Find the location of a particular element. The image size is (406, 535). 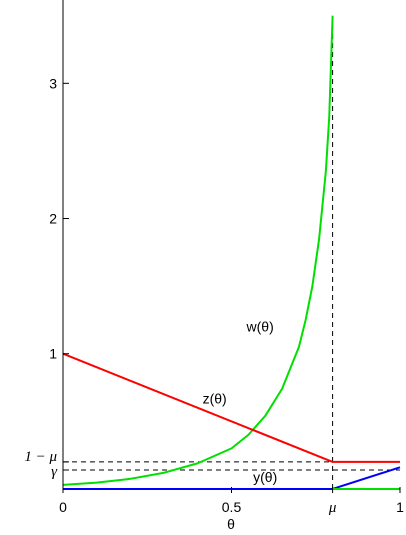

curve-label-1: z(θ) is located at coordinates (215, 398).